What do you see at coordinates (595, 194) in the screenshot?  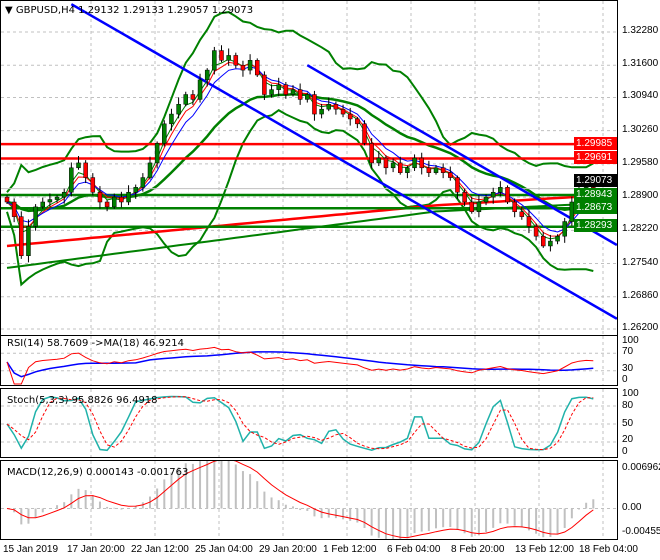 I see `level-price-tag: 1.28943` at bounding box center [595, 194].